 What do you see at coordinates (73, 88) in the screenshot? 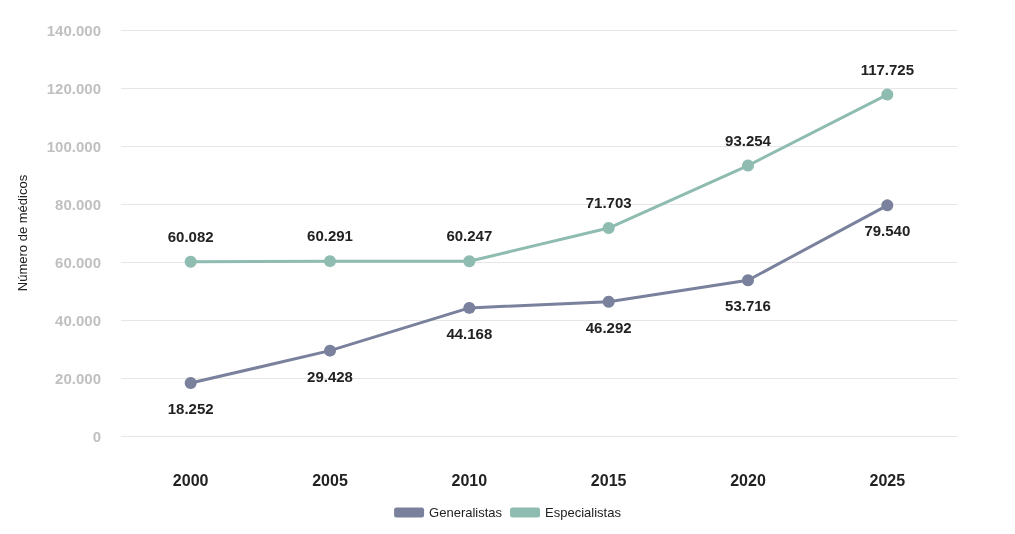
I see `y-tick-label: 120.000` at bounding box center [73, 88].